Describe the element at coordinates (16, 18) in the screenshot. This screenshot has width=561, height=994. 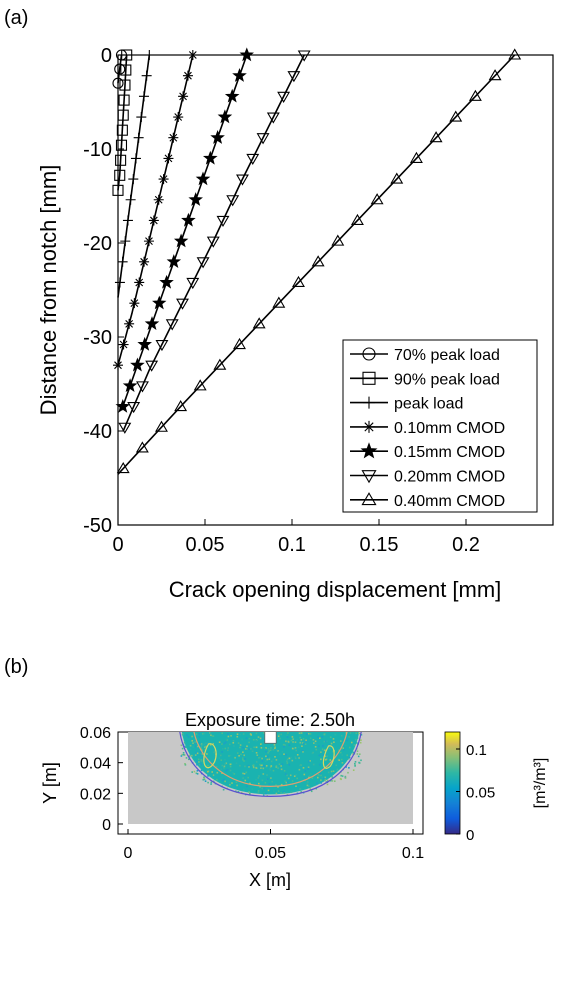
I see `panel-label-a: (a)` at that location.